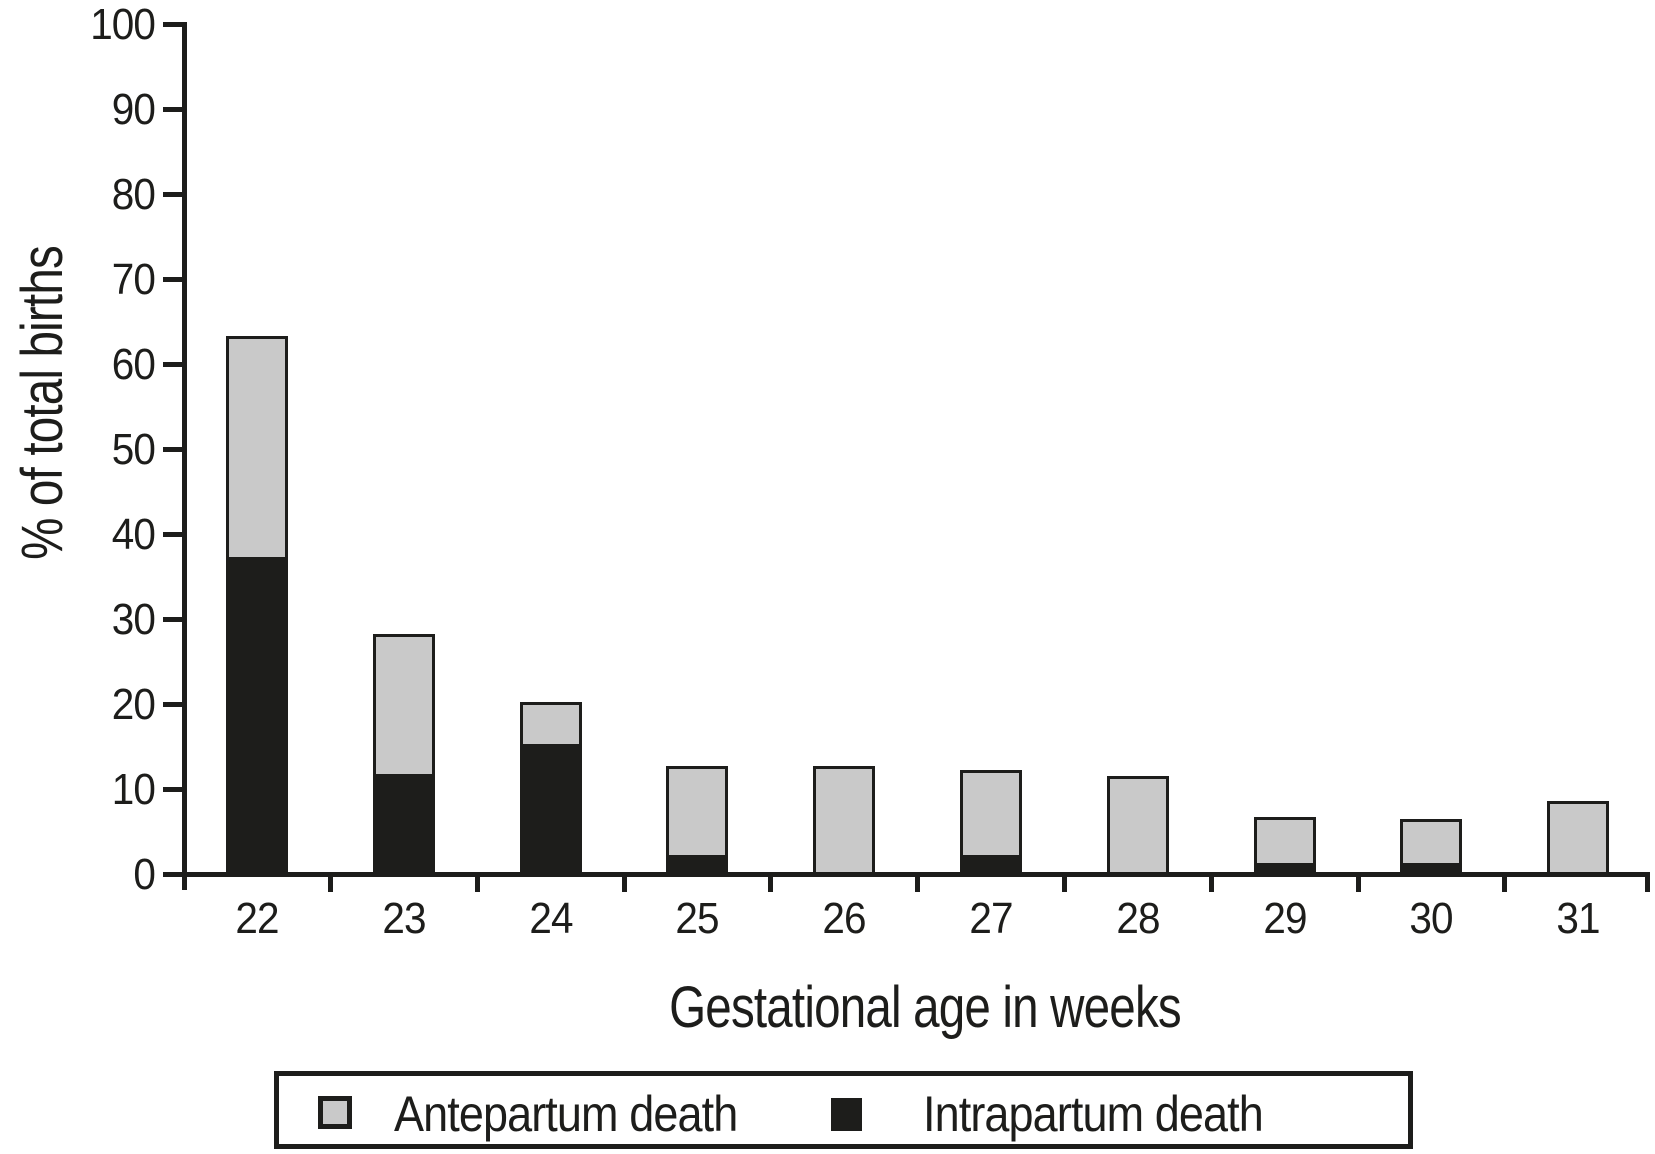 This screenshot has width=1655, height=1154. What do you see at coordinates (551, 918) in the screenshot?
I see `x-tick-label: 24` at bounding box center [551, 918].